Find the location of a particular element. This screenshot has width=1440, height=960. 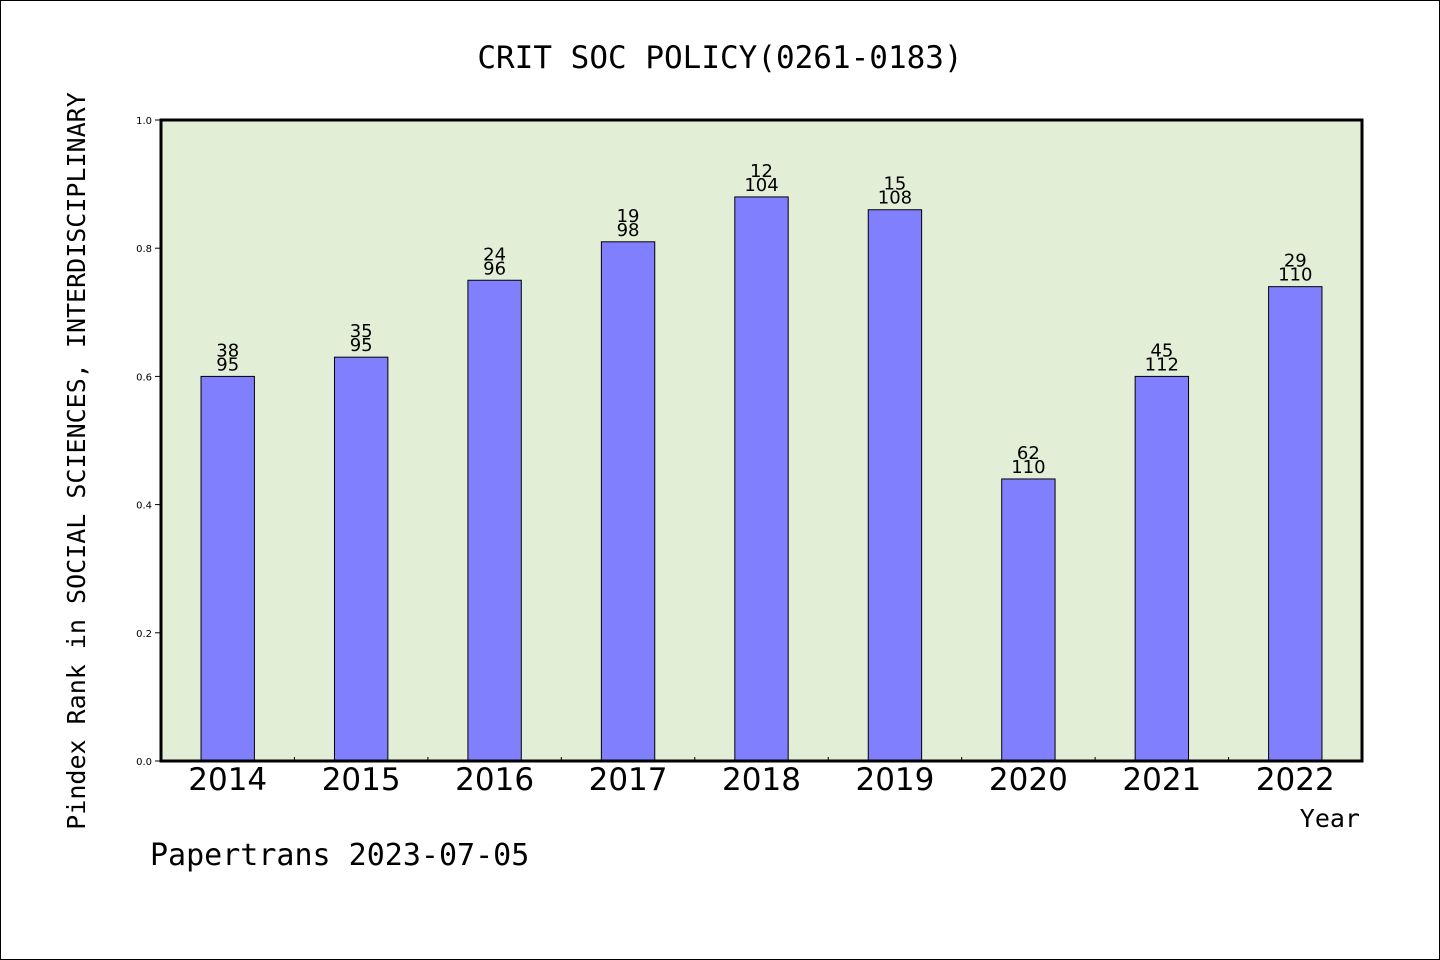

bar-rank-label: 29 is located at coordinates (1295, 261).